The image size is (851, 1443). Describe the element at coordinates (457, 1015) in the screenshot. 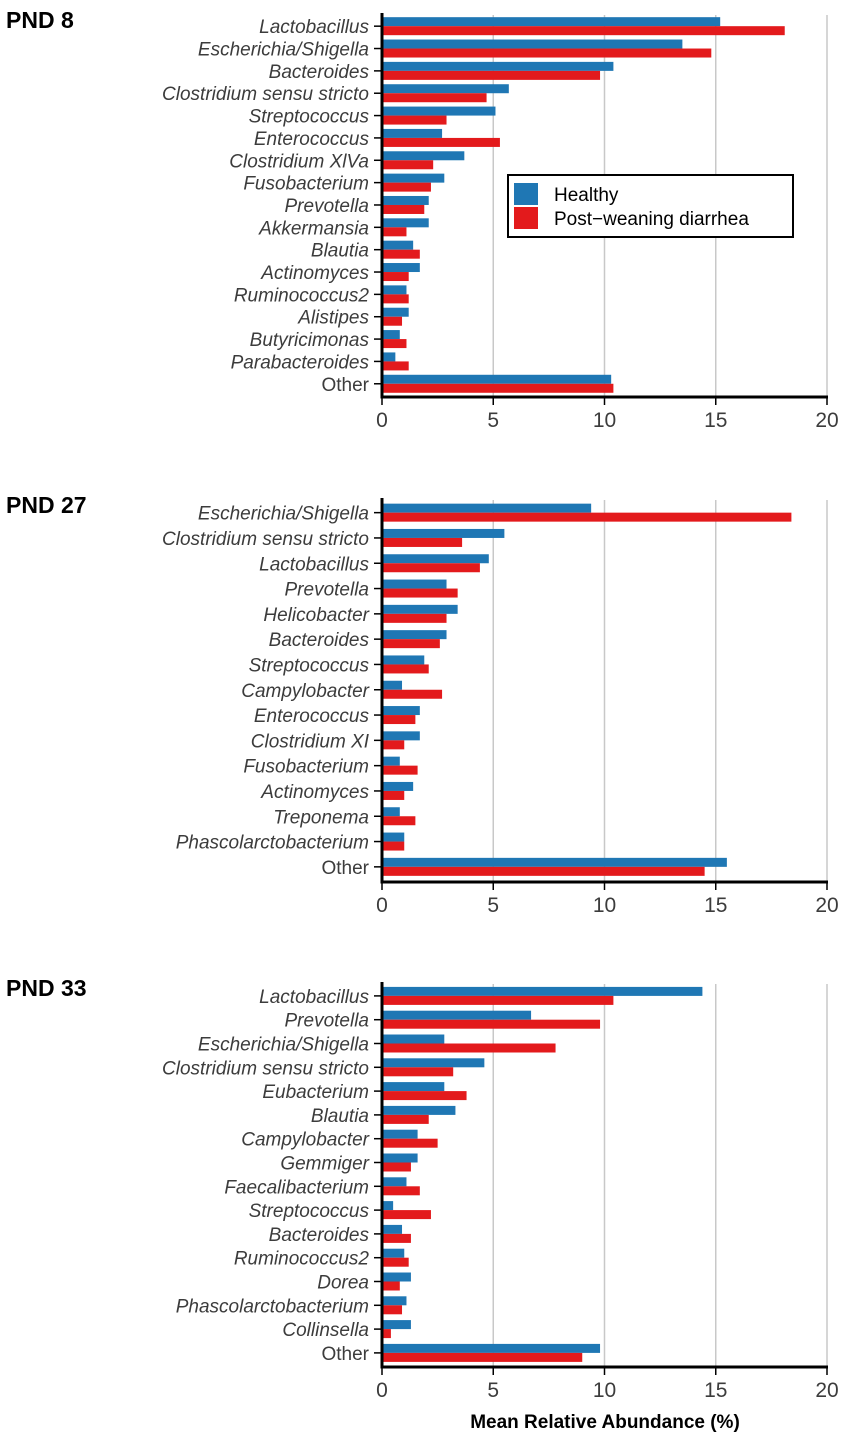

I see `pnd-33-bar-prevotella-healthy` at that location.